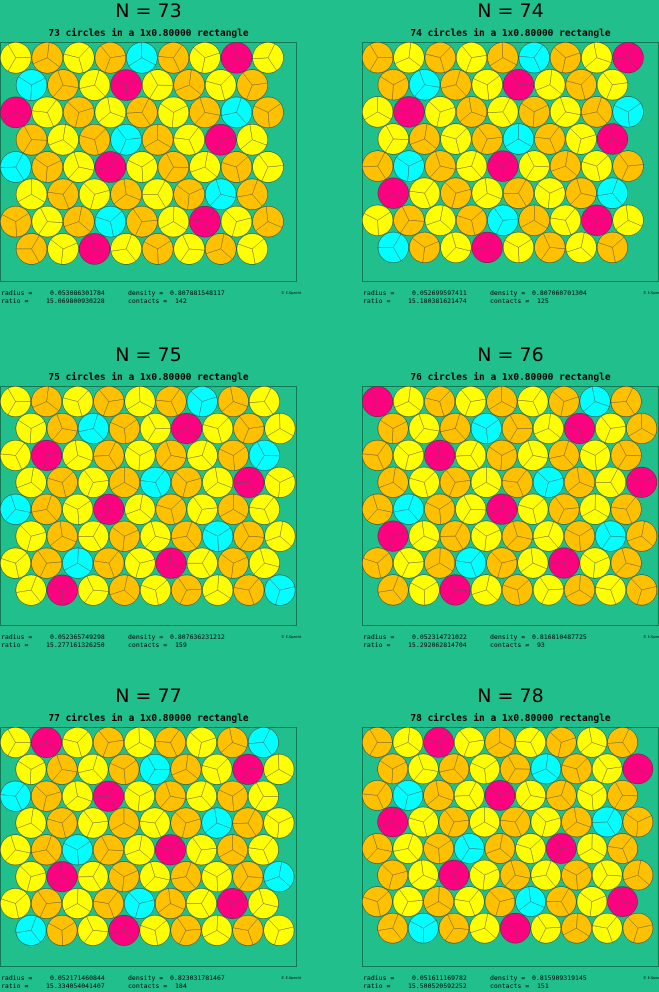 This screenshot has height=992, width=659. What do you see at coordinates (16, 978) in the screenshot?
I see `radius-label: radius =` at bounding box center [16, 978].